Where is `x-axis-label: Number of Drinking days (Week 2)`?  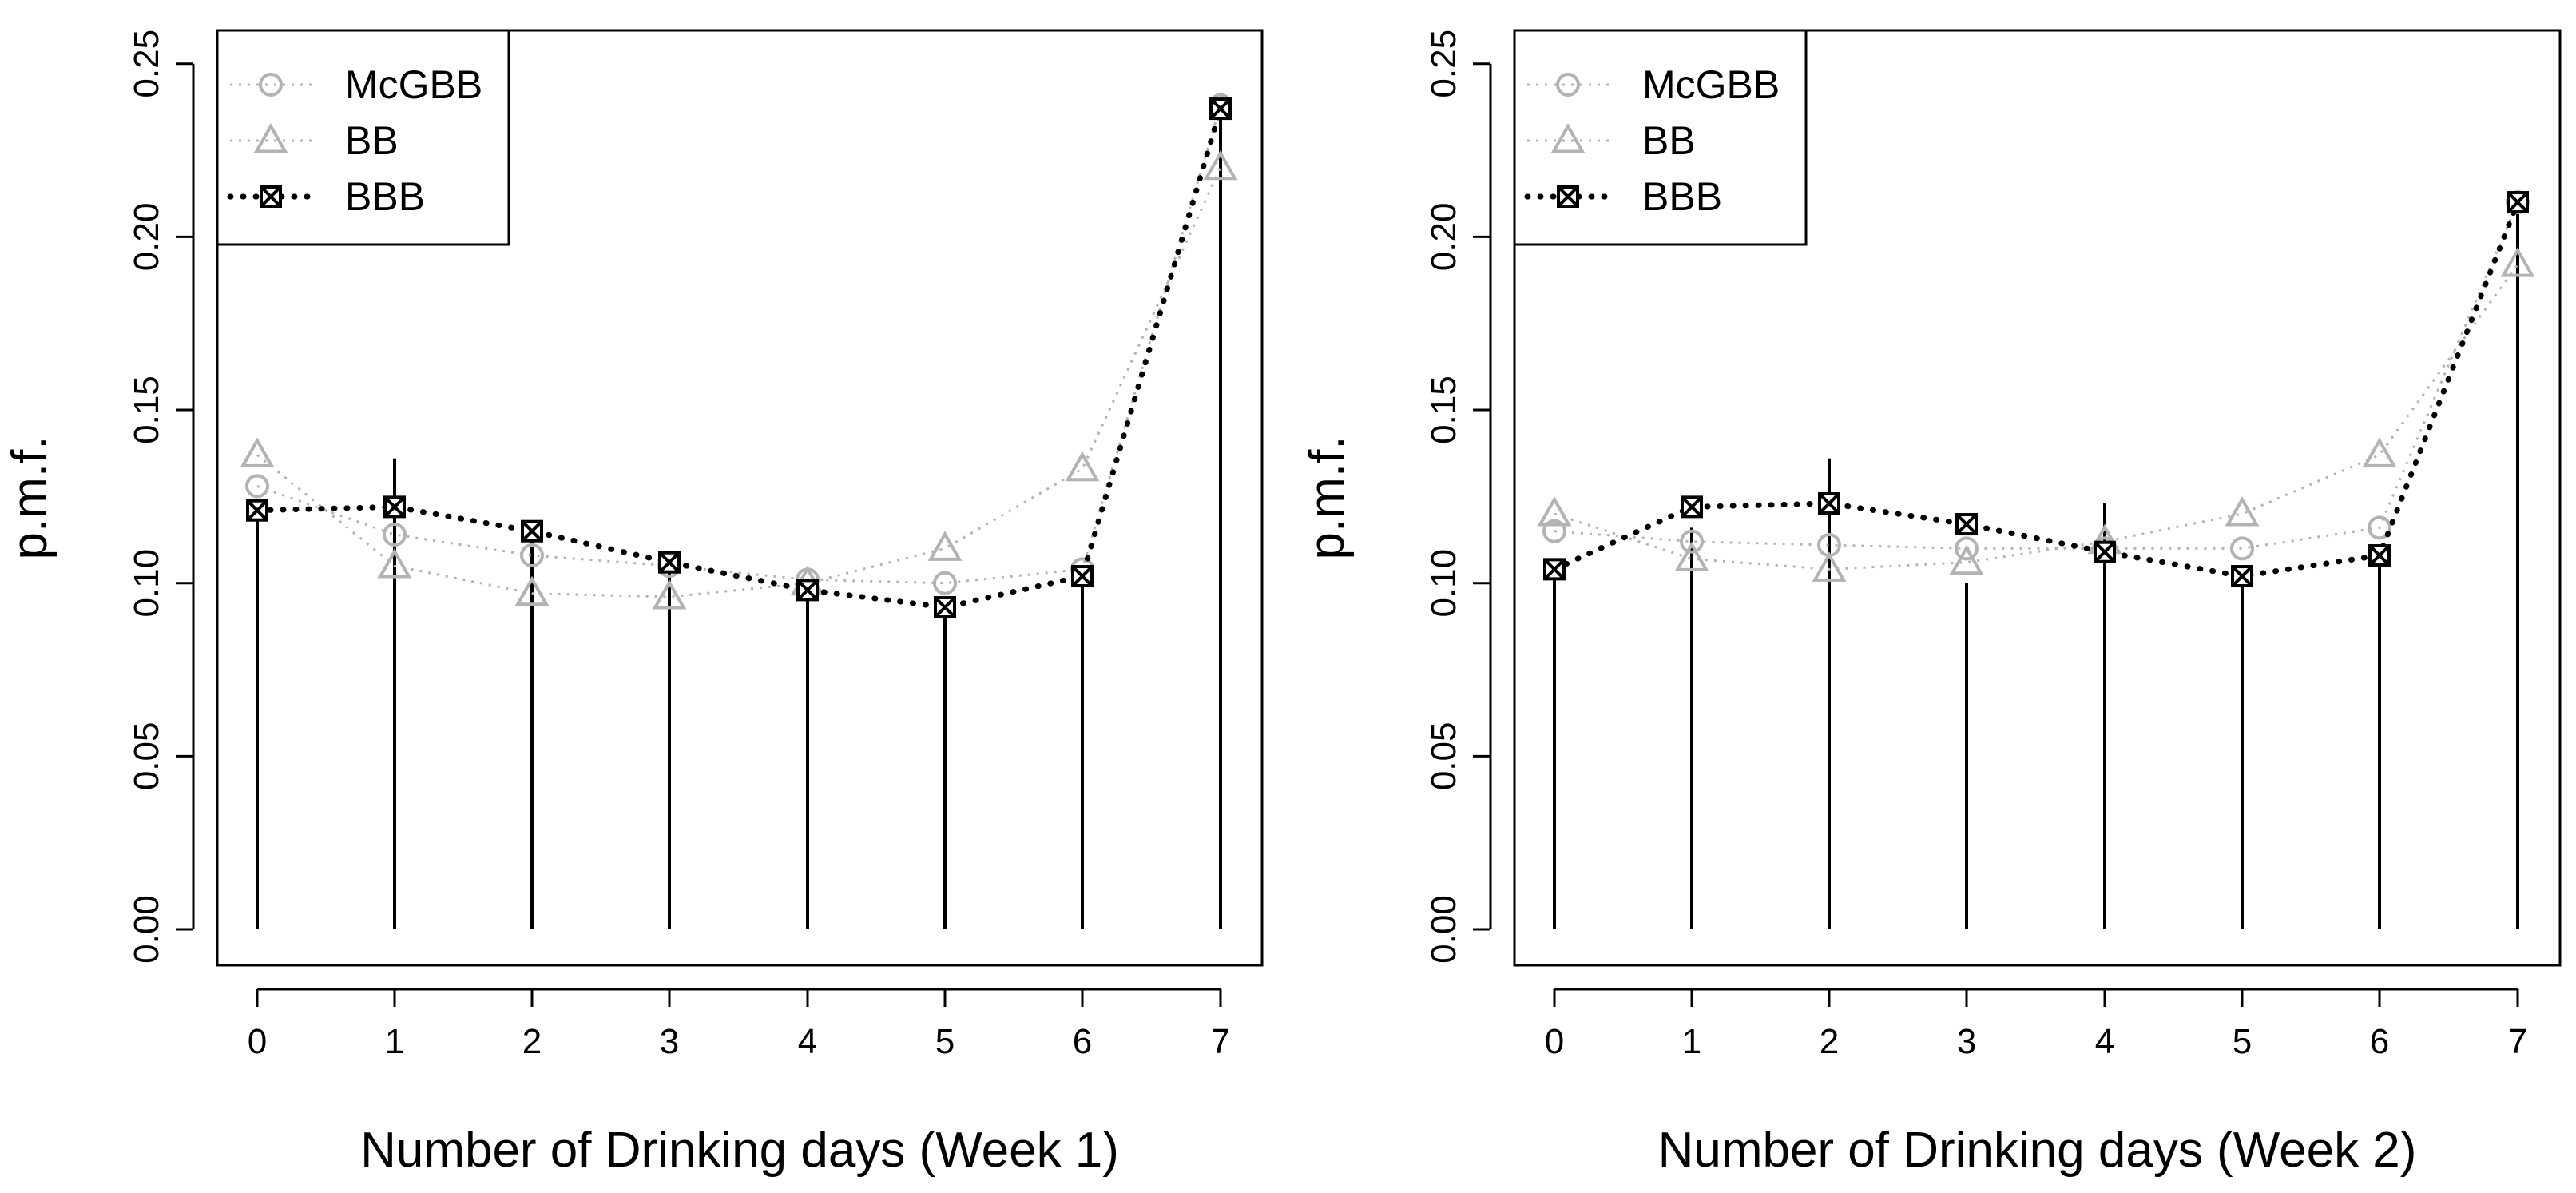
x-axis-label: Number of Drinking days (Week 2) is located at coordinates (2038, 1150).